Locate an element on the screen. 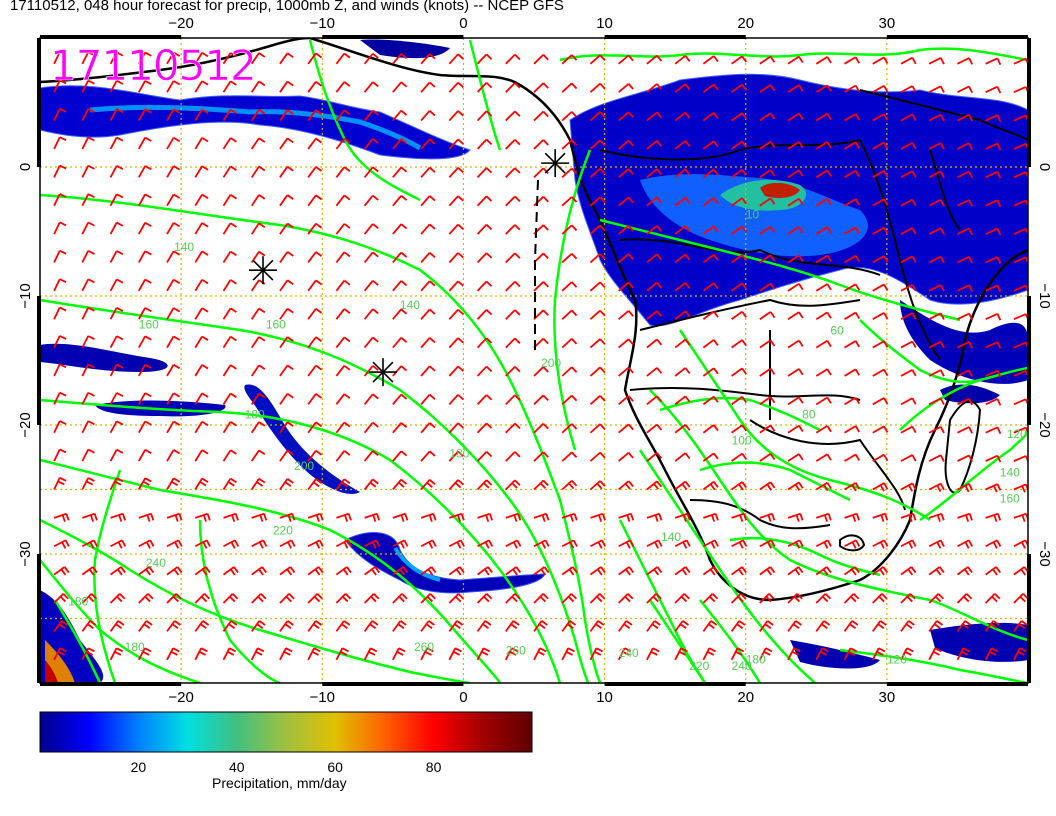  contour-label: 140 is located at coordinates (184, 247).